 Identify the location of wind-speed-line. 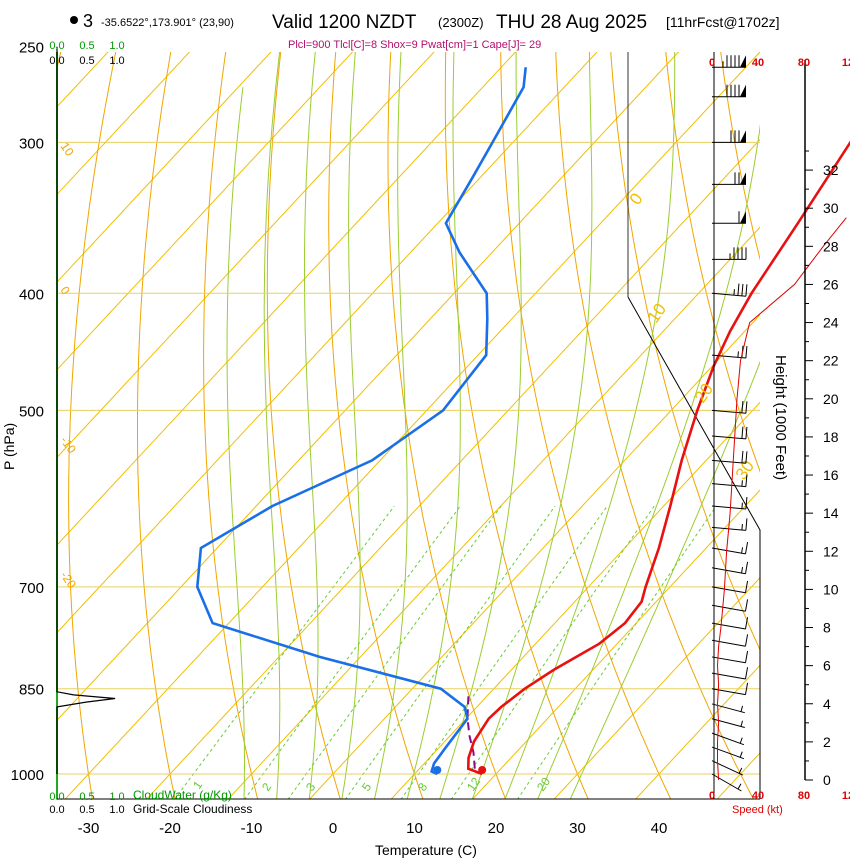
(781, 499).